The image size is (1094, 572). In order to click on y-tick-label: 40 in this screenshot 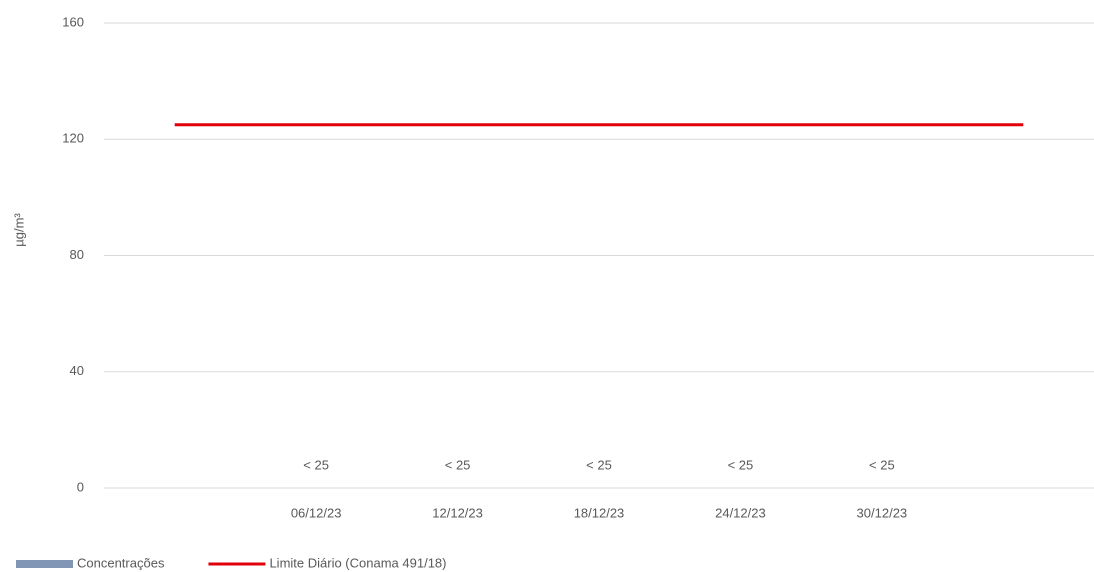, I will do `click(77, 370)`.